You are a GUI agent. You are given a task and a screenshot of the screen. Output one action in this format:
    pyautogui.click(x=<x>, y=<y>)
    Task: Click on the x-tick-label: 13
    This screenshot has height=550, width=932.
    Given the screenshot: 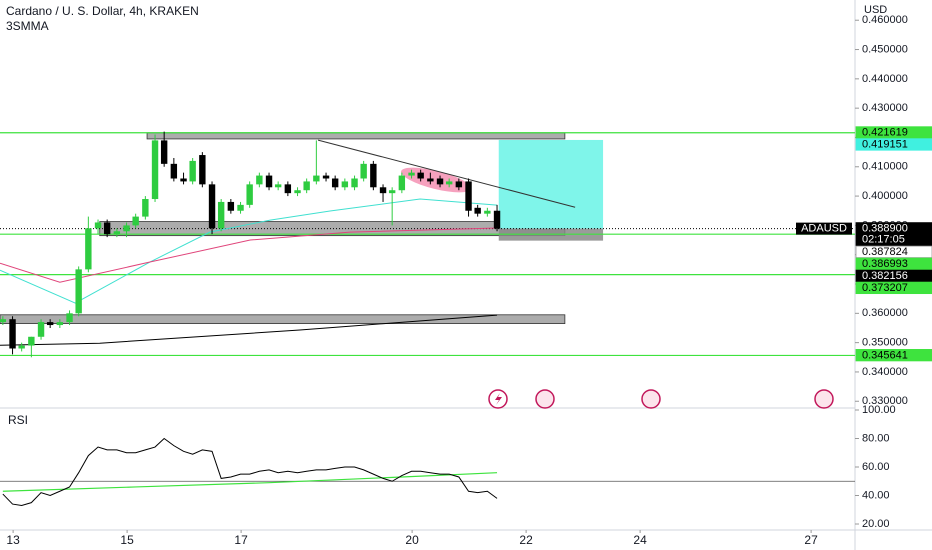 What is the action you would take?
    pyautogui.click(x=13, y=540)
    